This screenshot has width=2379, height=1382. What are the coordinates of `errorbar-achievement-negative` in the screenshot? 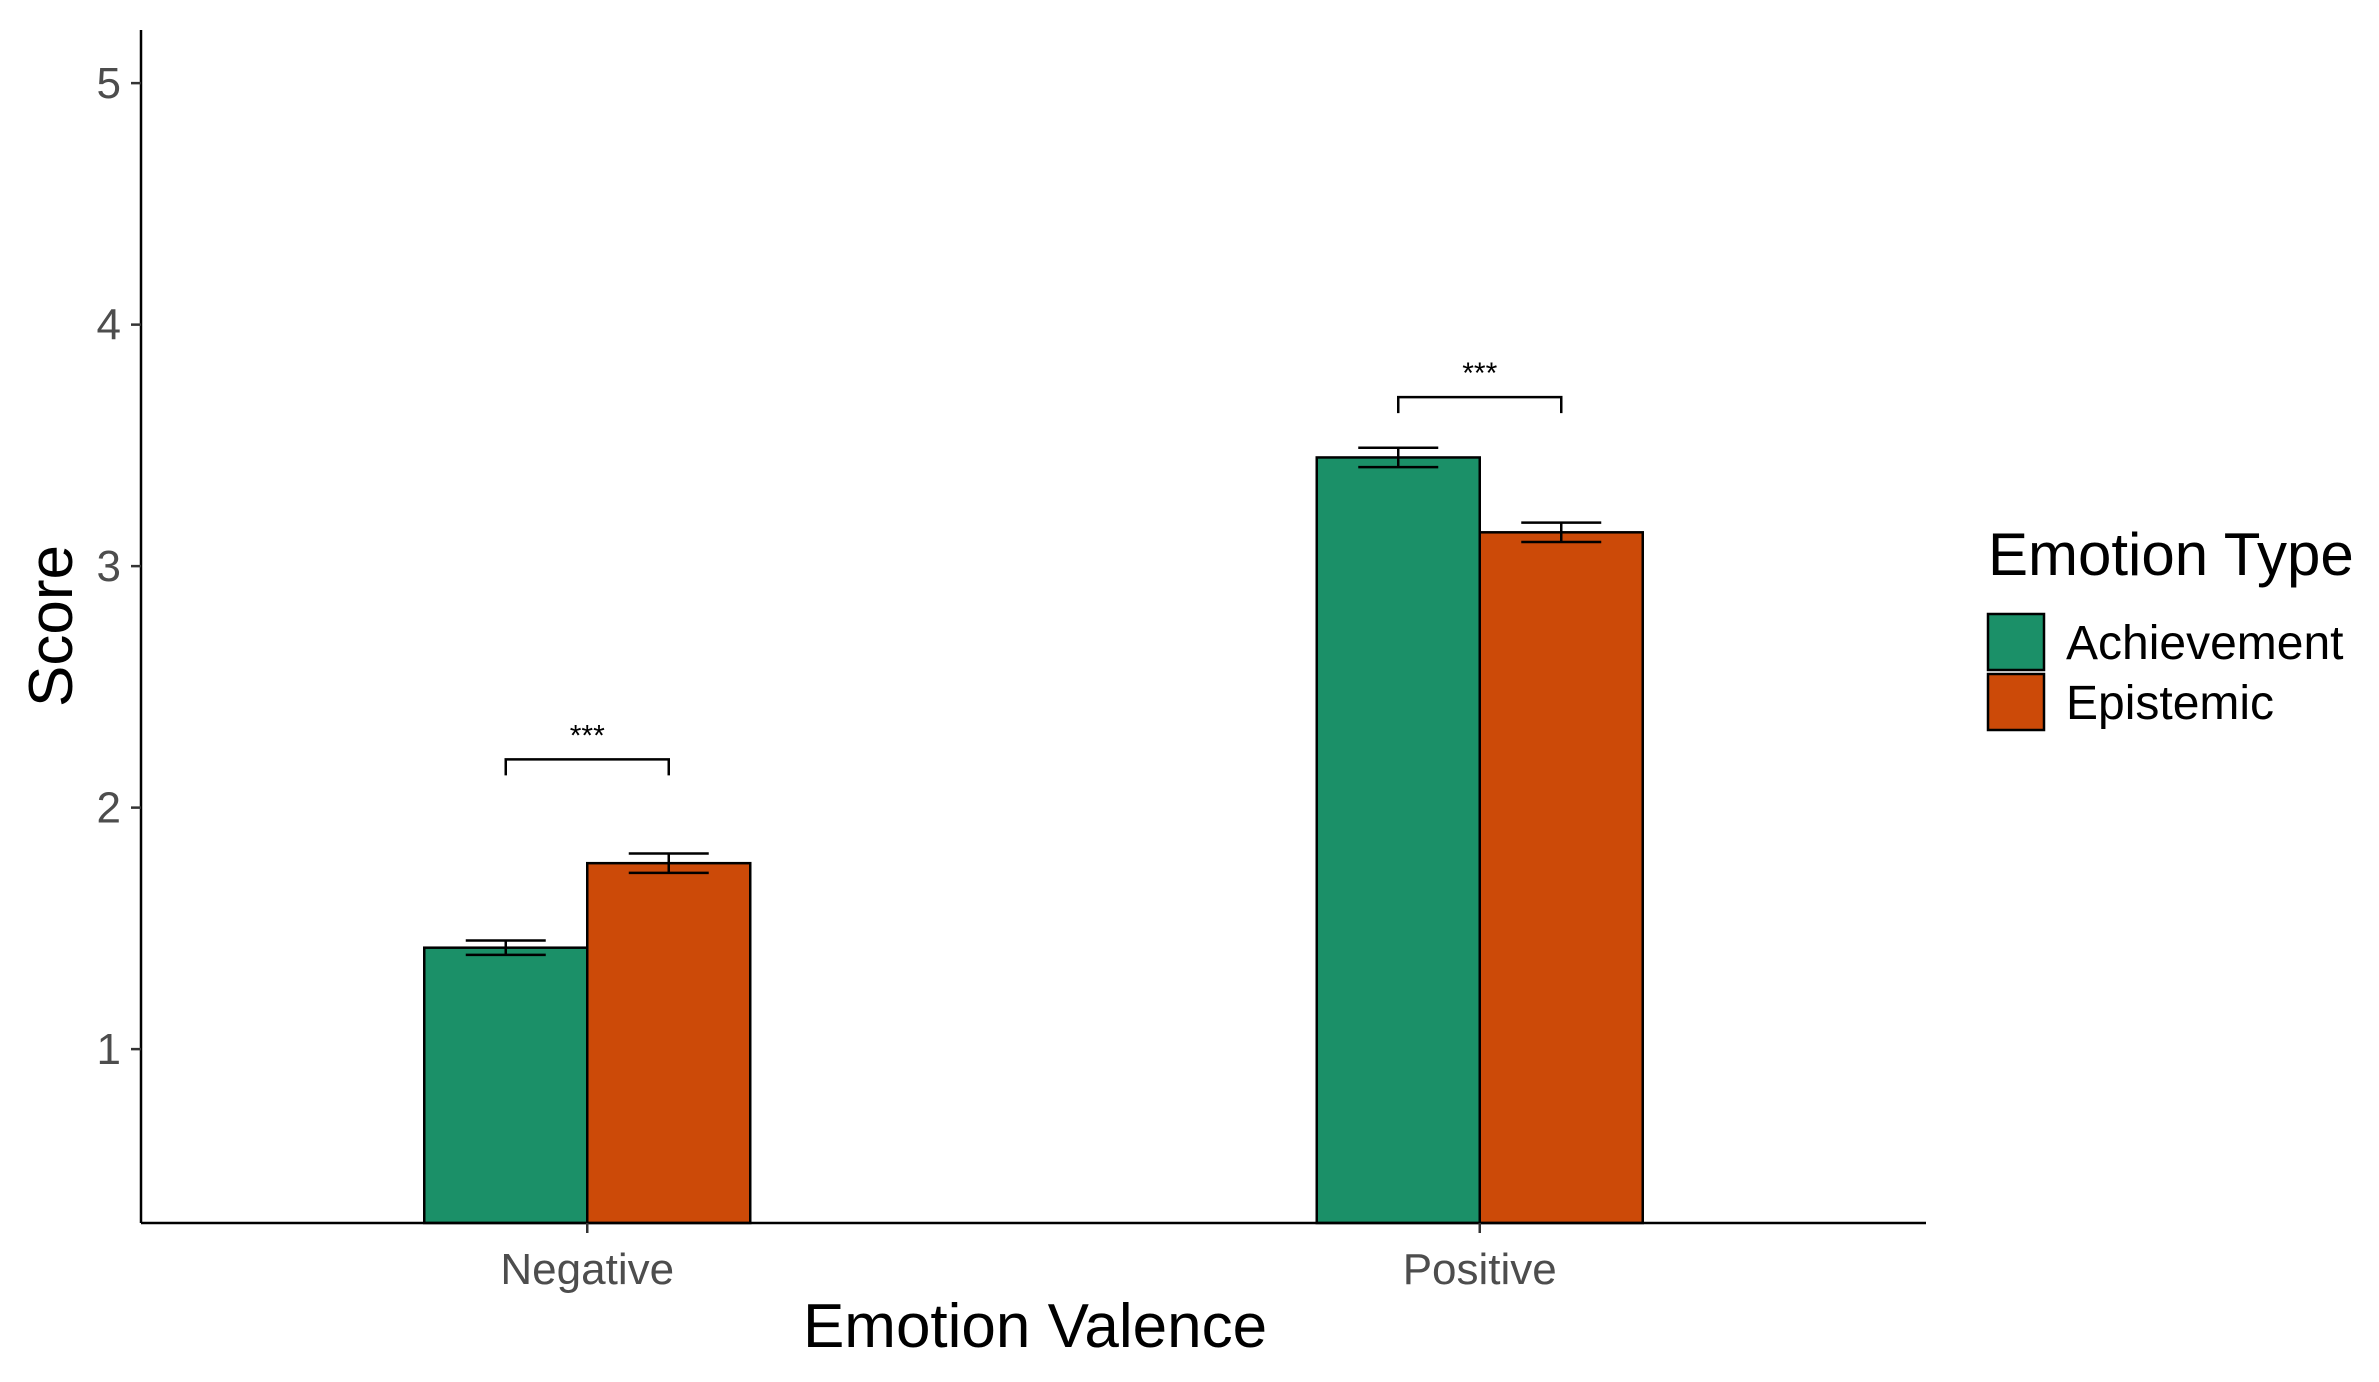 It's located at (505, 948).